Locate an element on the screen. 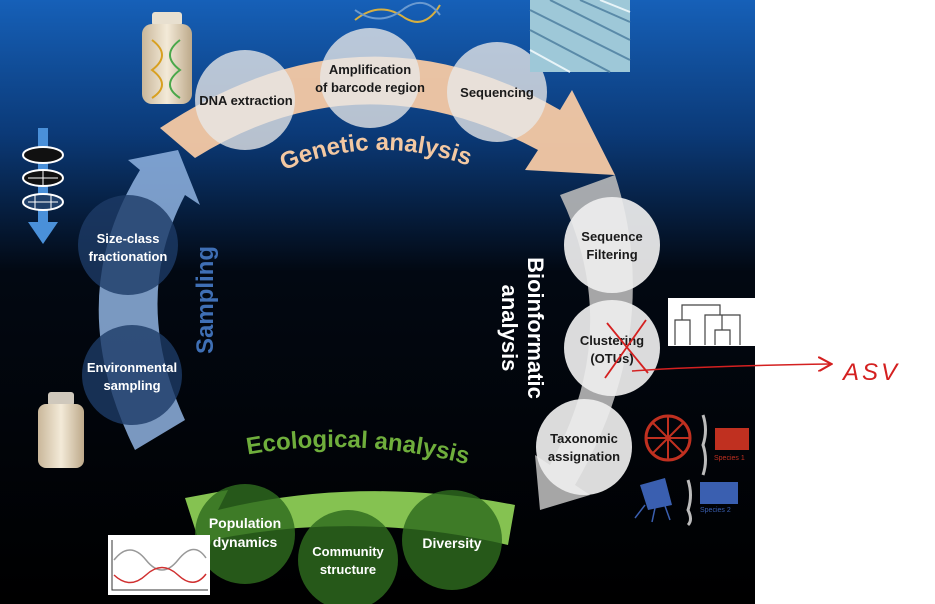  bioinformatic-section-title: Bioinformatic is located at coordinates (535, 328).